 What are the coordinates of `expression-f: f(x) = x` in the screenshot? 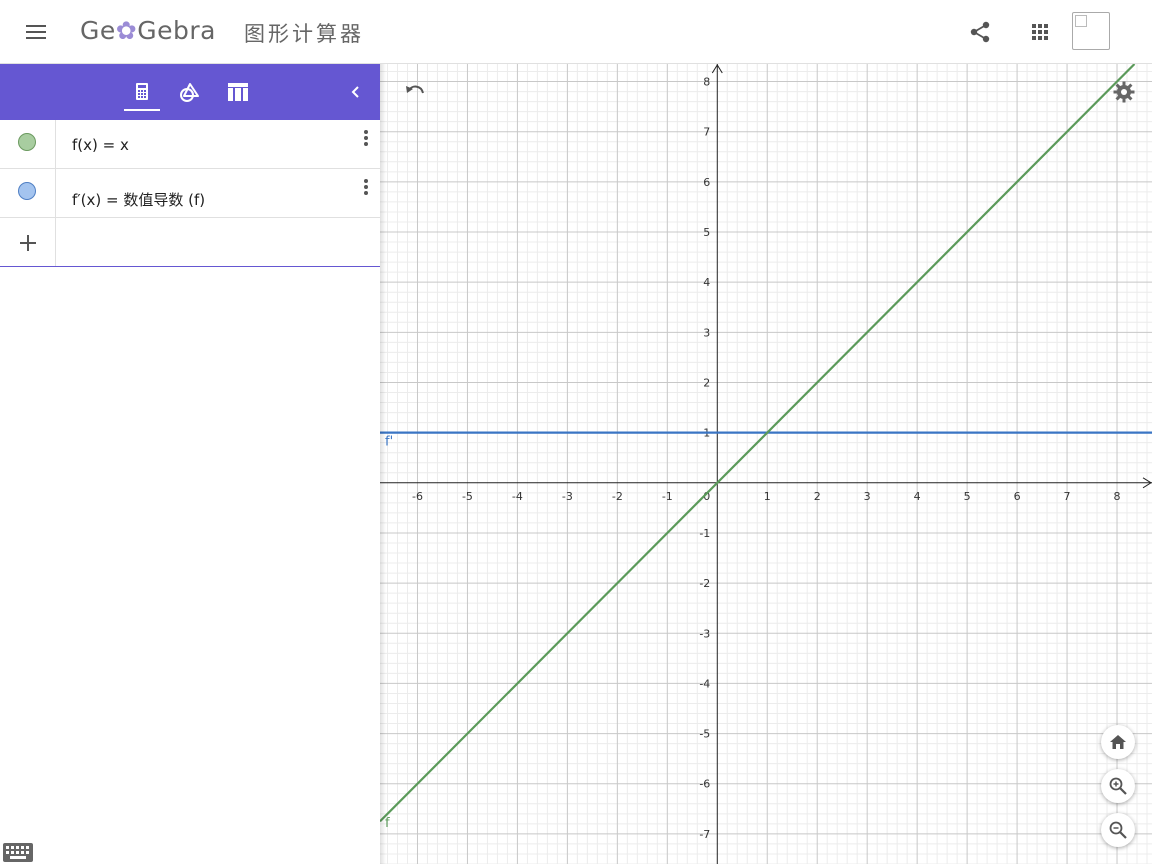 It's located at (100, 145).